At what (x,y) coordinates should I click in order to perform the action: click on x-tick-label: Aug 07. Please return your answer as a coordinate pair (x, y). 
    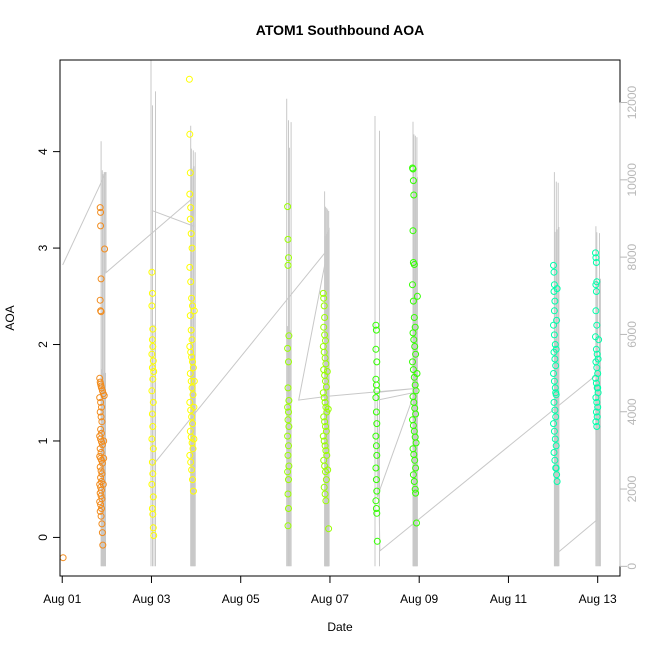
    Looking at the image, I should click on (330, 599).